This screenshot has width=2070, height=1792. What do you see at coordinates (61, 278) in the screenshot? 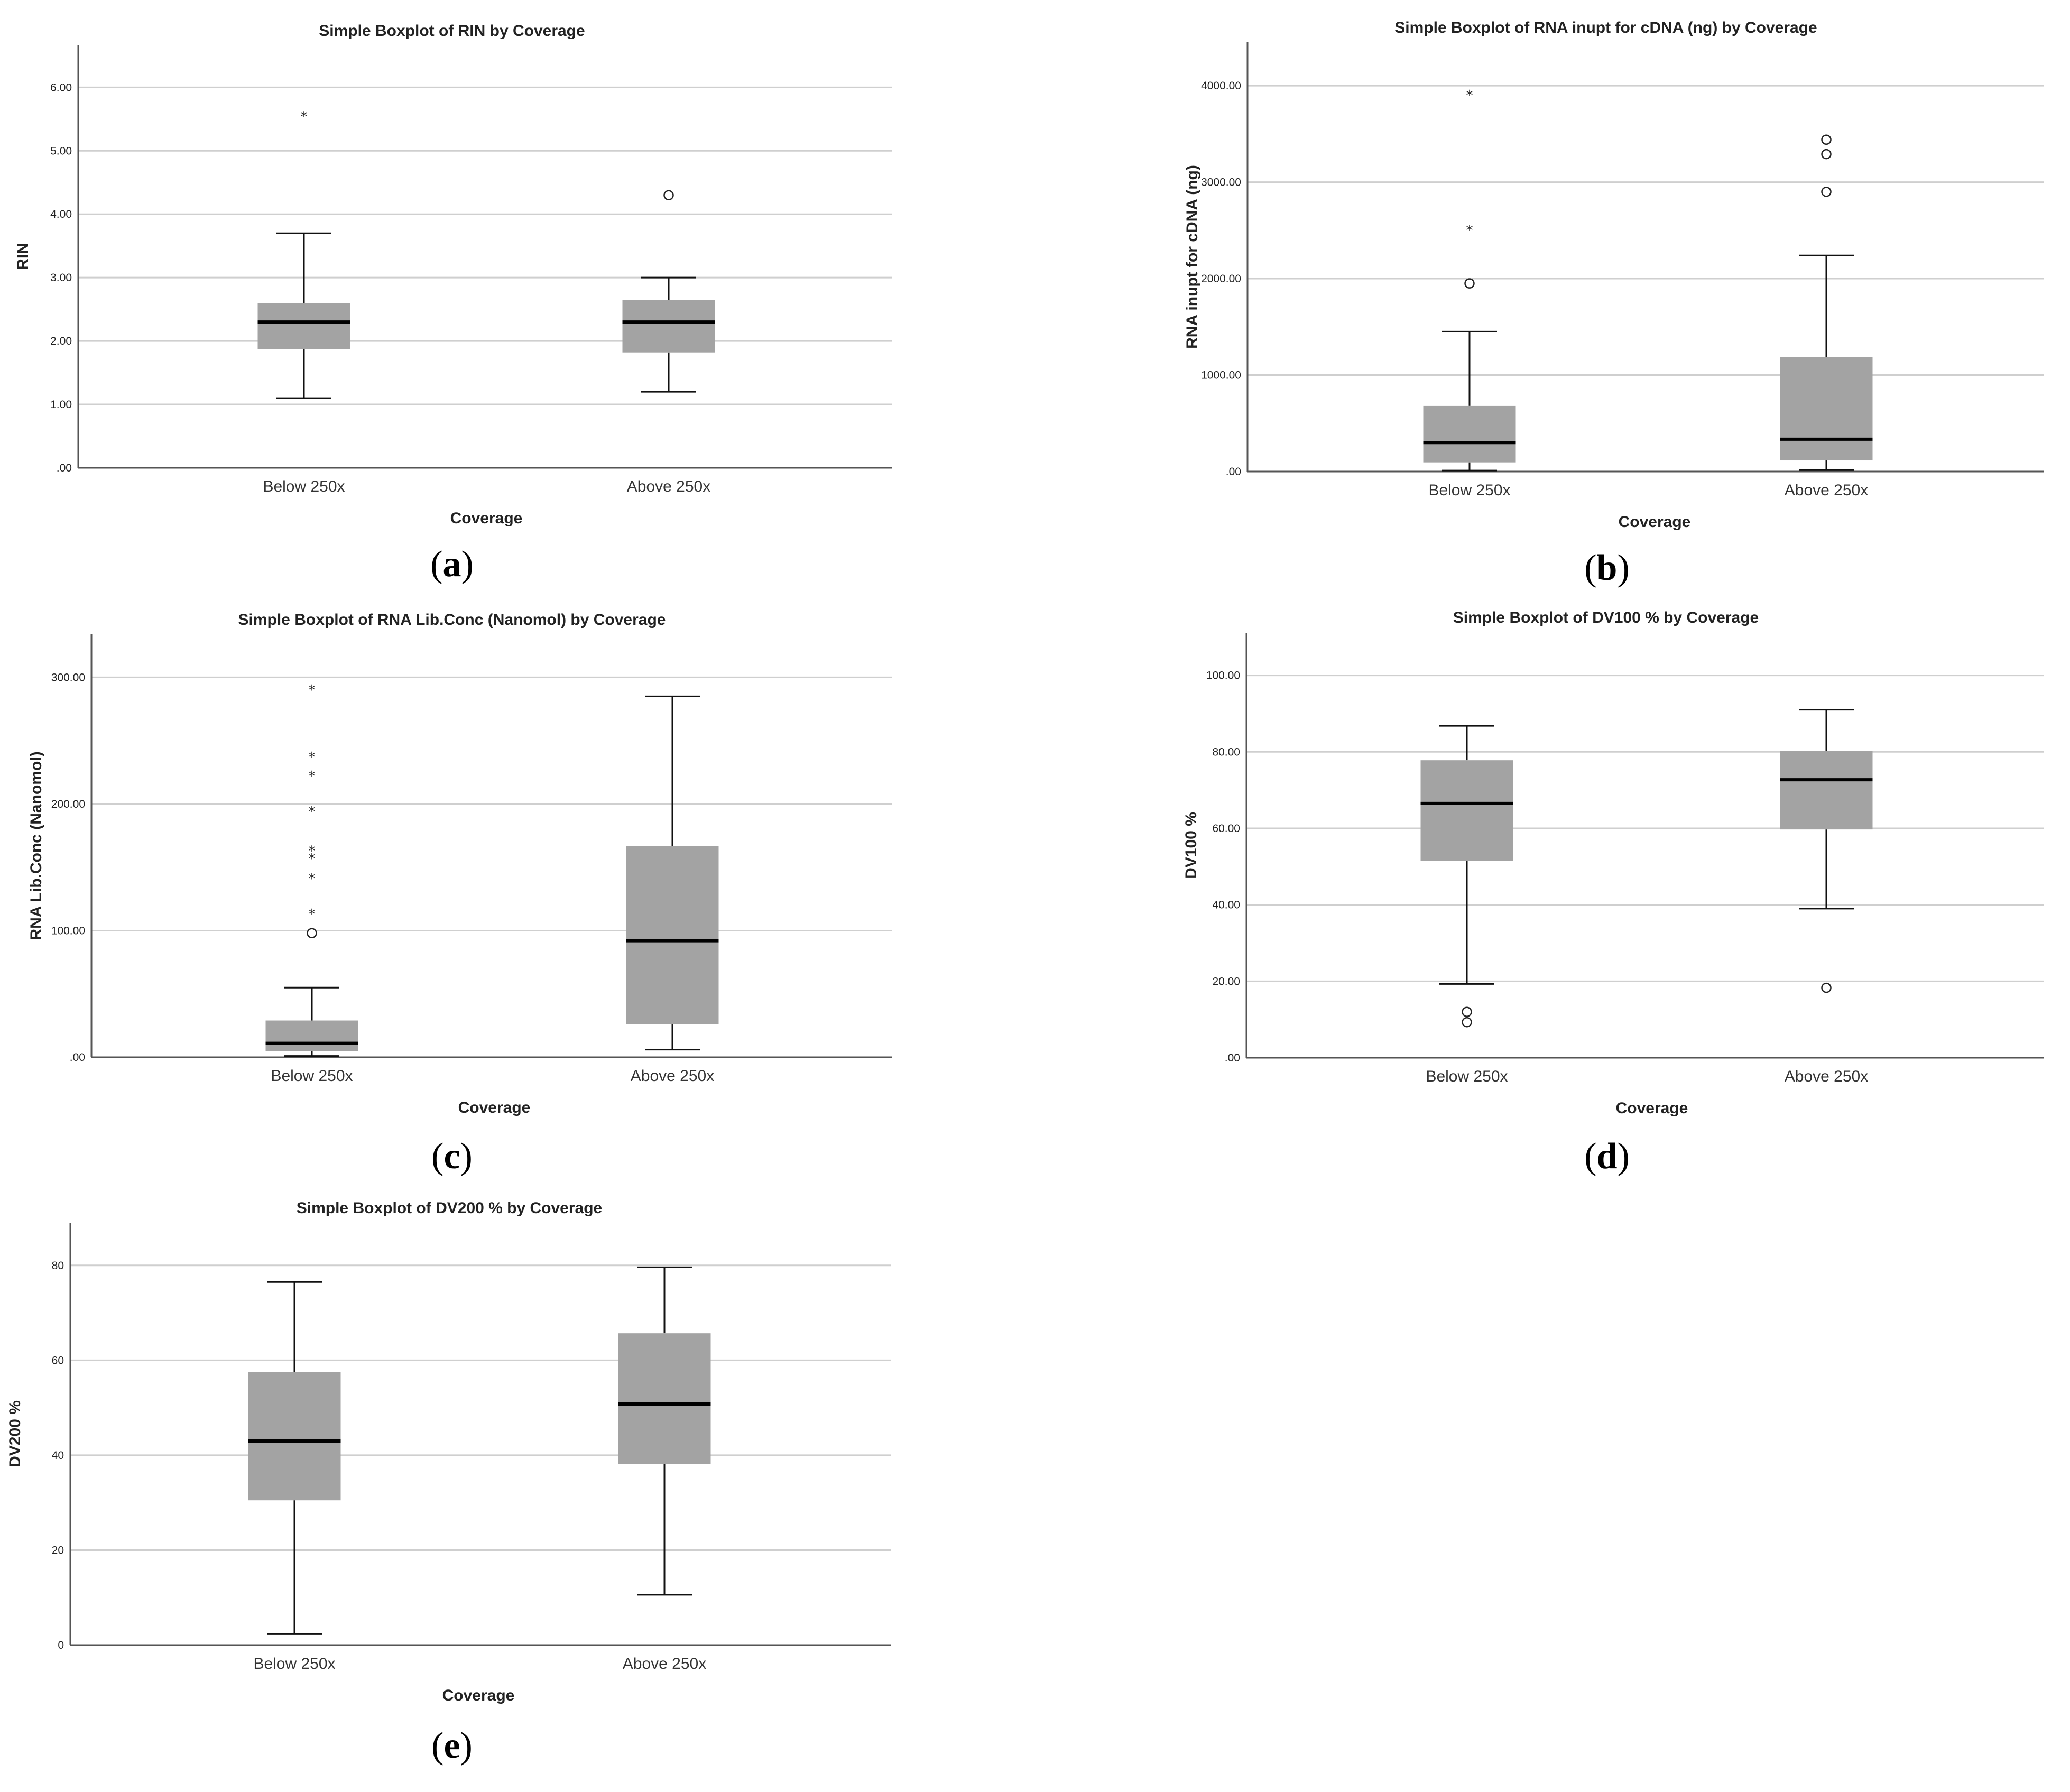
I see `y-tick-label: 3.00` at bounding box center [61, 278].